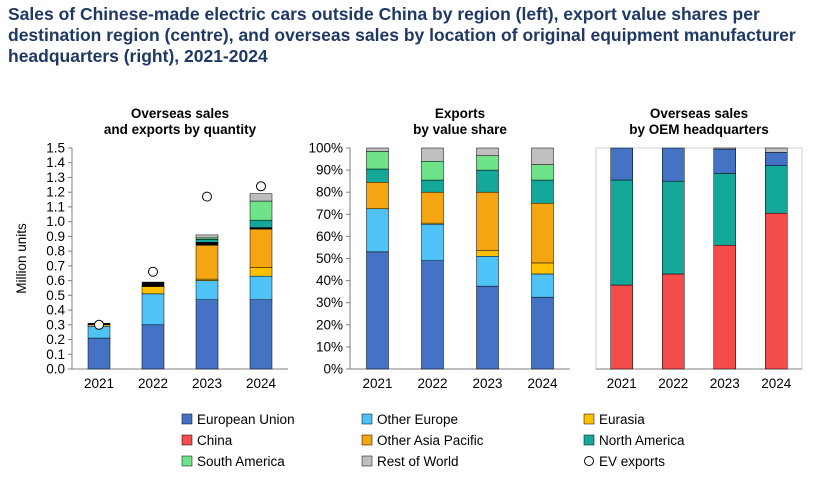 Image resolution: width=836 pixels, height=482 pixels. I want to click on y-tick-label: 0.4, so click(55, 310).